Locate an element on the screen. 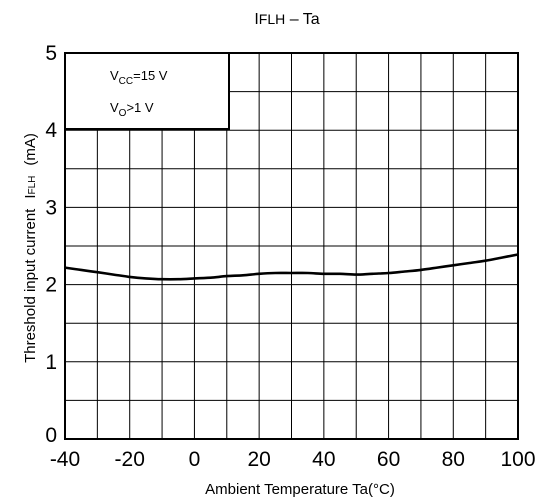 The image size is (550, 502). condition-vo: VO>1 V is located at coordinates (132, 109).